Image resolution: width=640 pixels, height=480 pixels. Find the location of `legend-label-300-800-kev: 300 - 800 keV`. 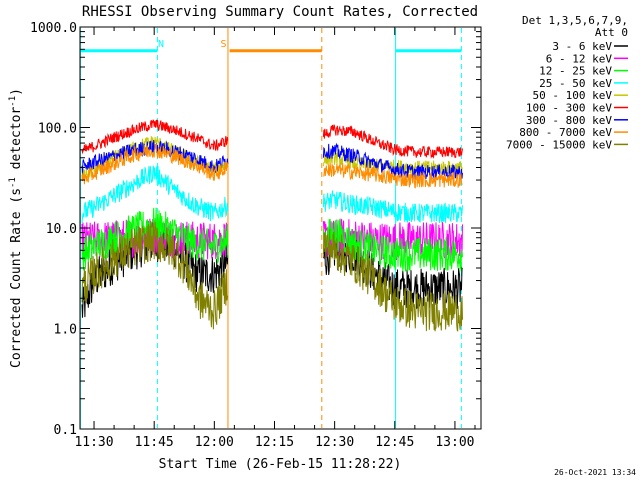

legend-label-300-800-kev: 300 - 800 keV is located at coordinates (569, 120).